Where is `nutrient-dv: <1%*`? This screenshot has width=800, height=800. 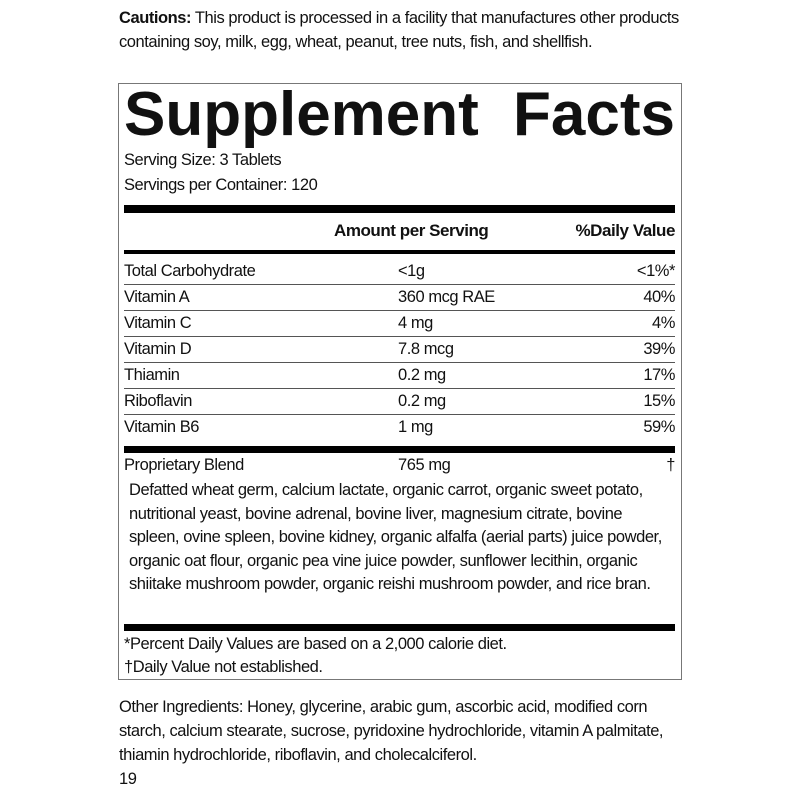
nutrient-dv: <1%* is located at coordinates (656, 271).